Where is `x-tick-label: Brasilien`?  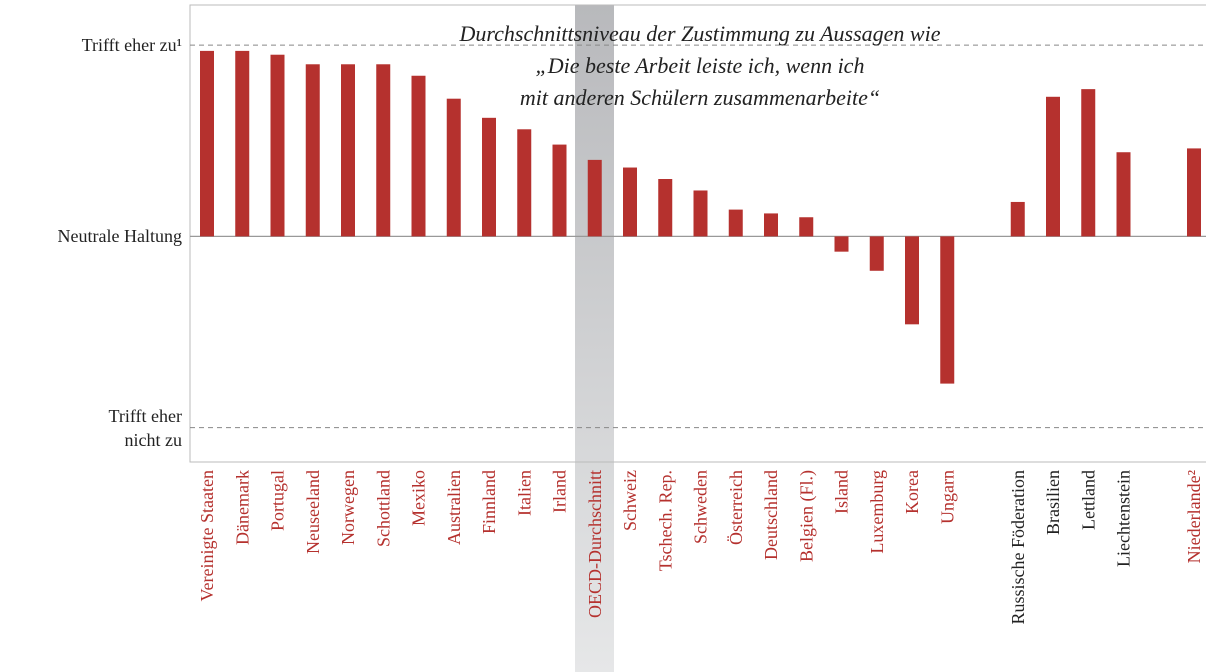 x-tick-label: Brasilien is located at coordinates (1053, 502).